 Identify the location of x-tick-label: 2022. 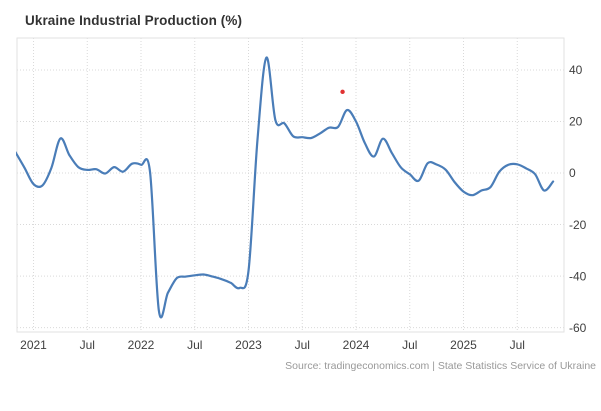
(141, 345).